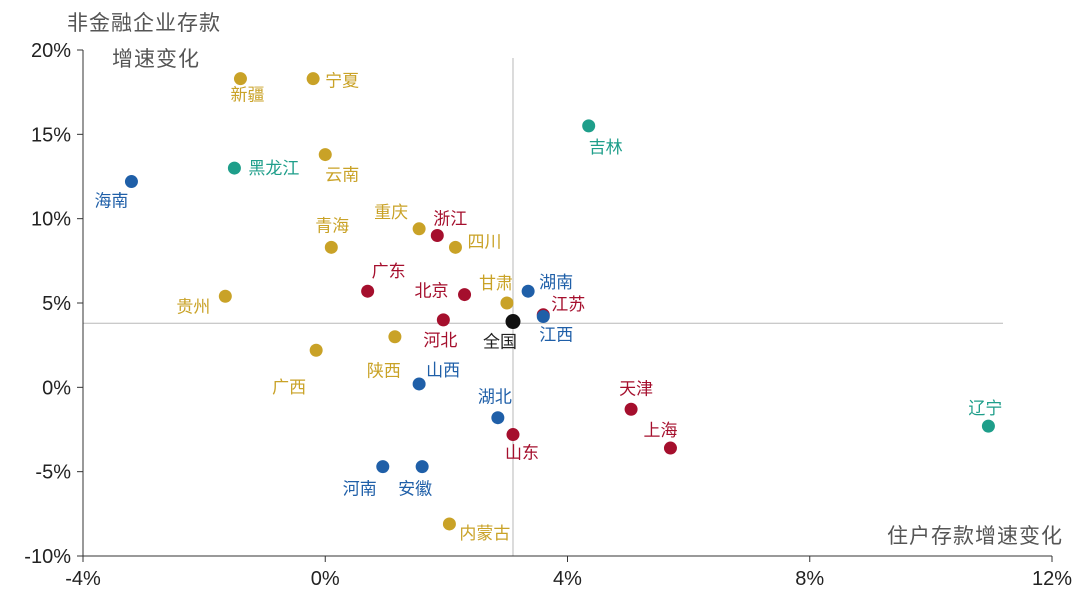 Image resolution: width=1080 pixels, height=608 pixels. What do you see at coordinates (419, 229) in the screenshot?
I see `point-重庆` at bounding box center [419, 229].